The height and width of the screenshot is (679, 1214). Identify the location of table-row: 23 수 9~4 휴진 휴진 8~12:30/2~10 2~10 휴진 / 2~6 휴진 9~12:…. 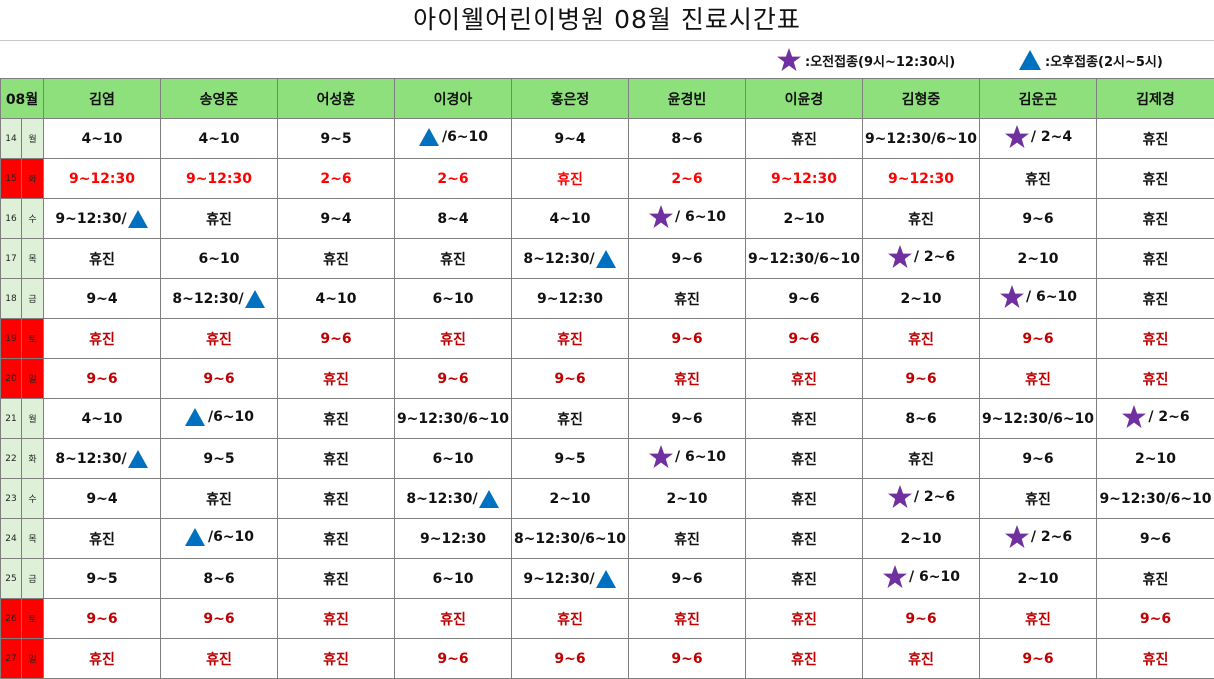
(607, 498).